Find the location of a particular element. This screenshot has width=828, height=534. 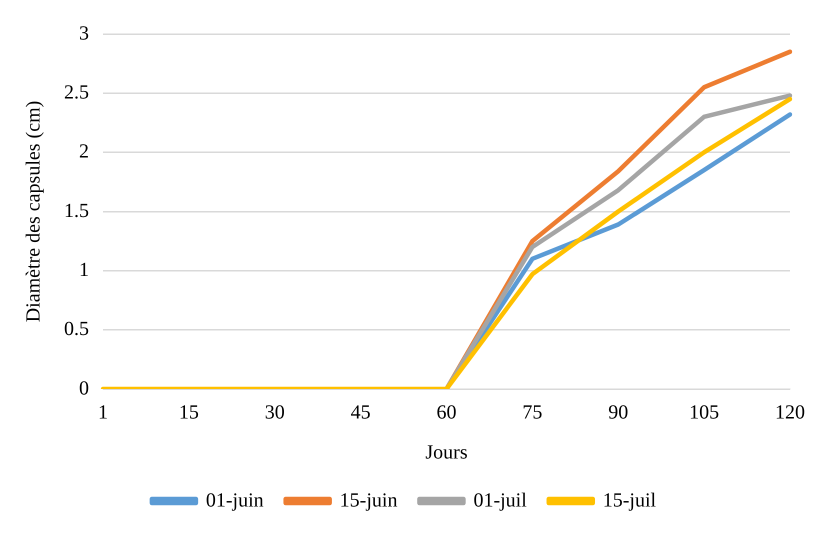

legend-label: 15-juin is located at coordinates (369, 500).